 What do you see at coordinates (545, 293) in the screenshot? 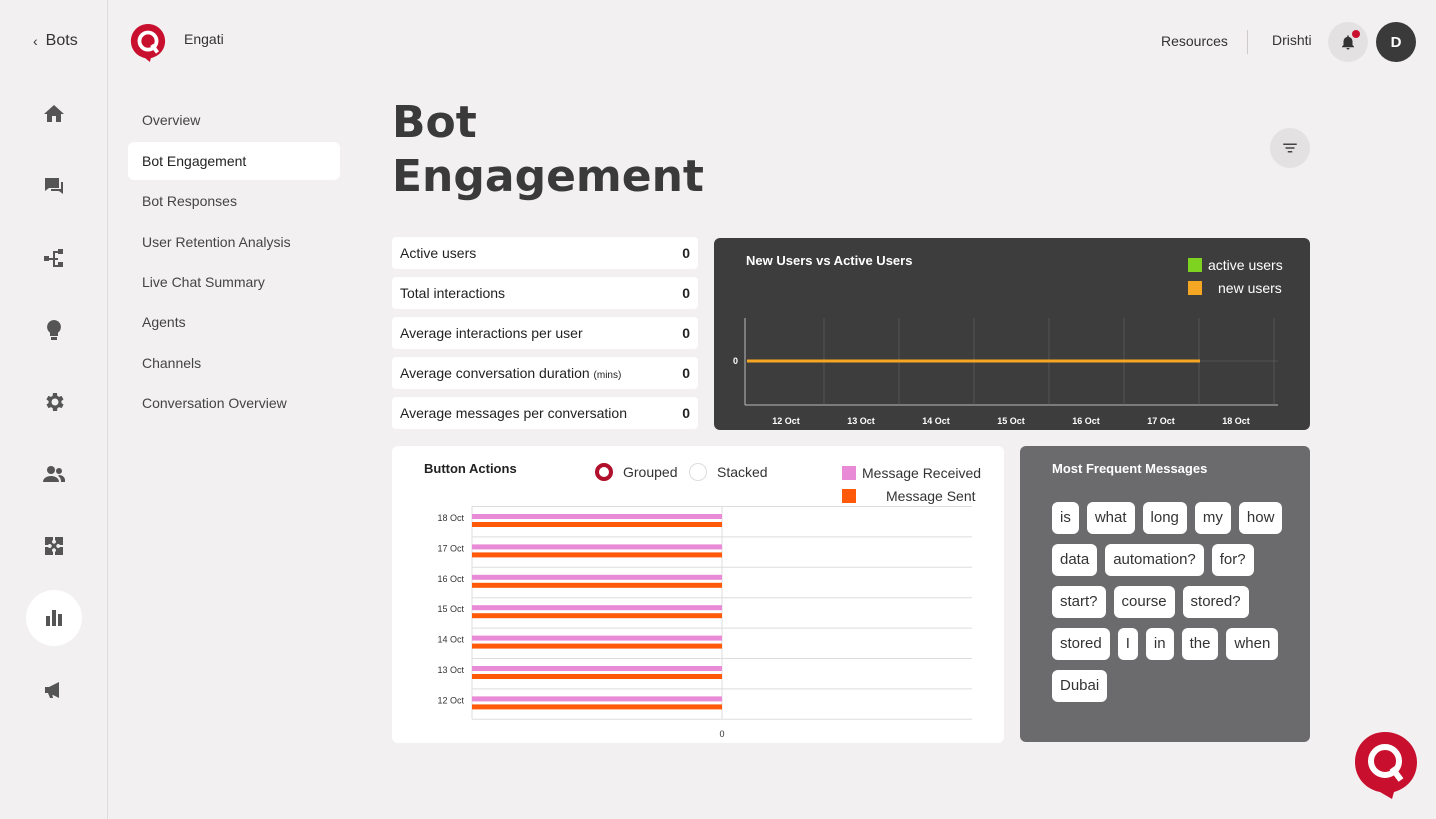
I see `stat-total-interactions: Total interactions 0` at bounding box center [545, 293].